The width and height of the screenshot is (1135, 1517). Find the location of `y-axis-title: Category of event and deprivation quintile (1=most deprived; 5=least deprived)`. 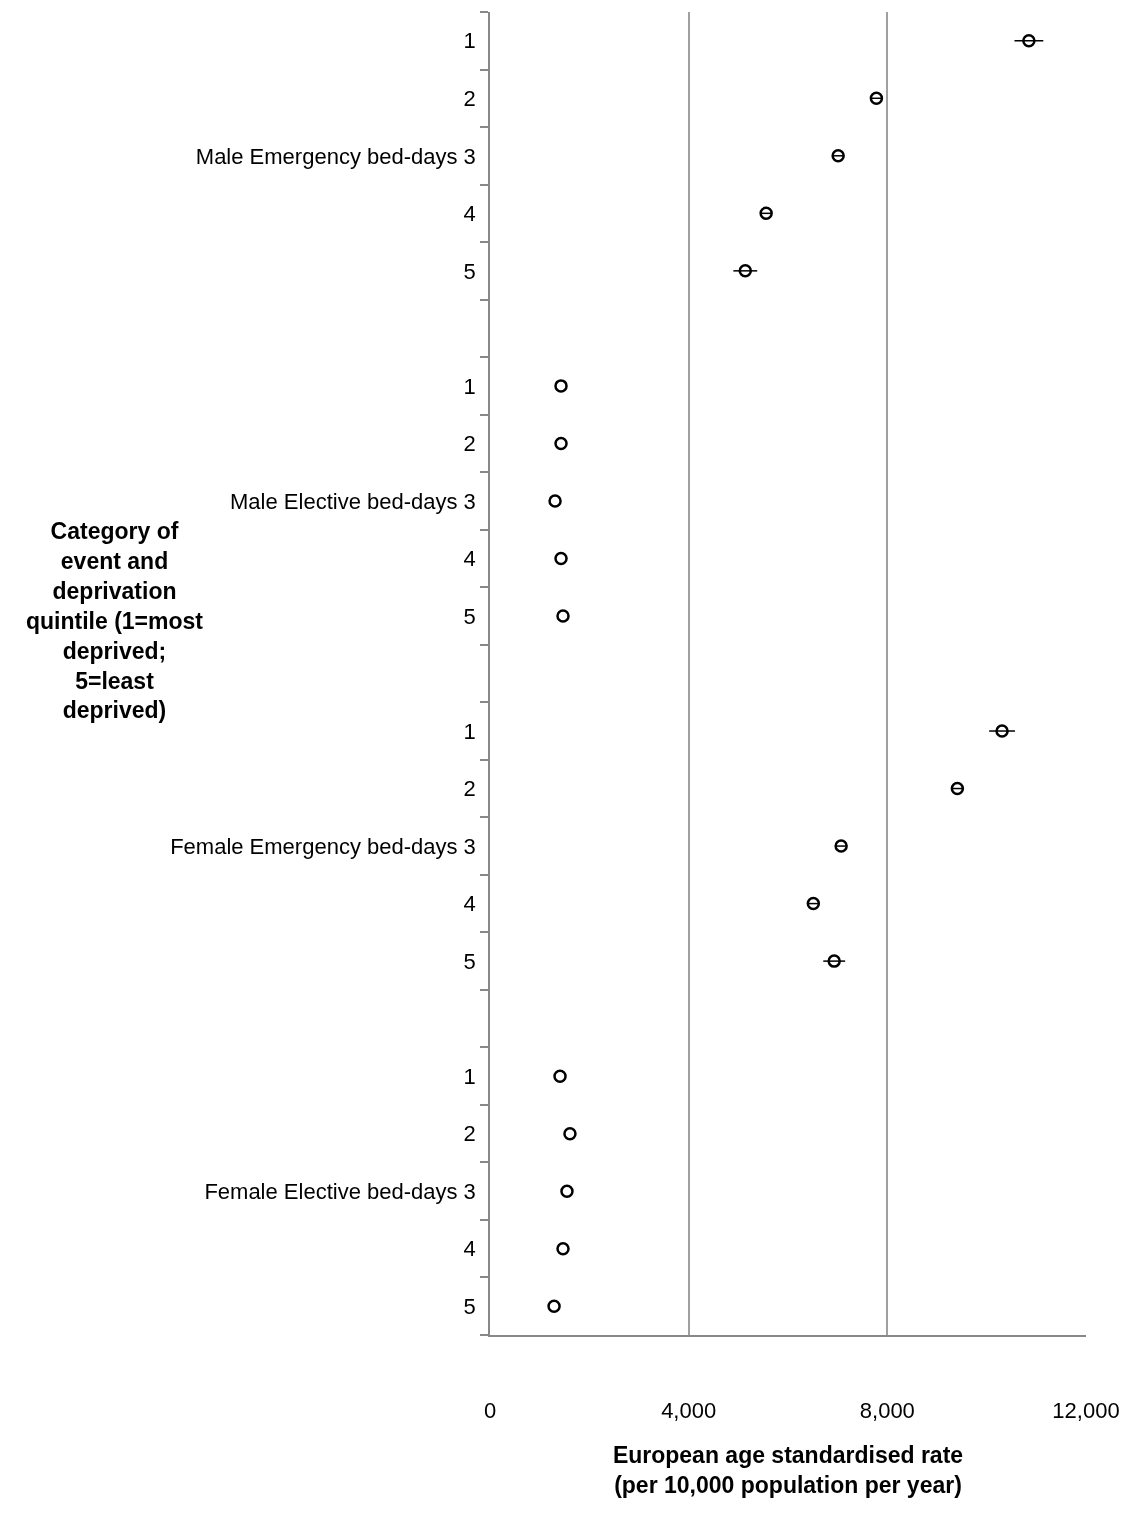

y-axis-title: Category of event and deprivation quintile (1=most deprived; 5=least deprived) is located at coordinates (115, 621).